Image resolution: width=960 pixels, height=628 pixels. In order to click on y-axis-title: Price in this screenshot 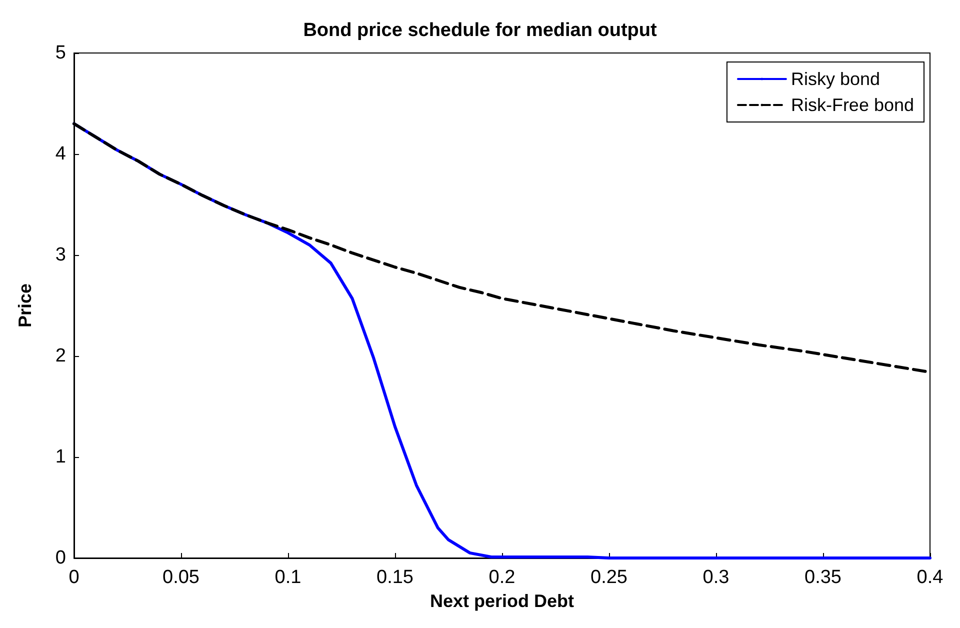, I will do `click(25, 305)`.